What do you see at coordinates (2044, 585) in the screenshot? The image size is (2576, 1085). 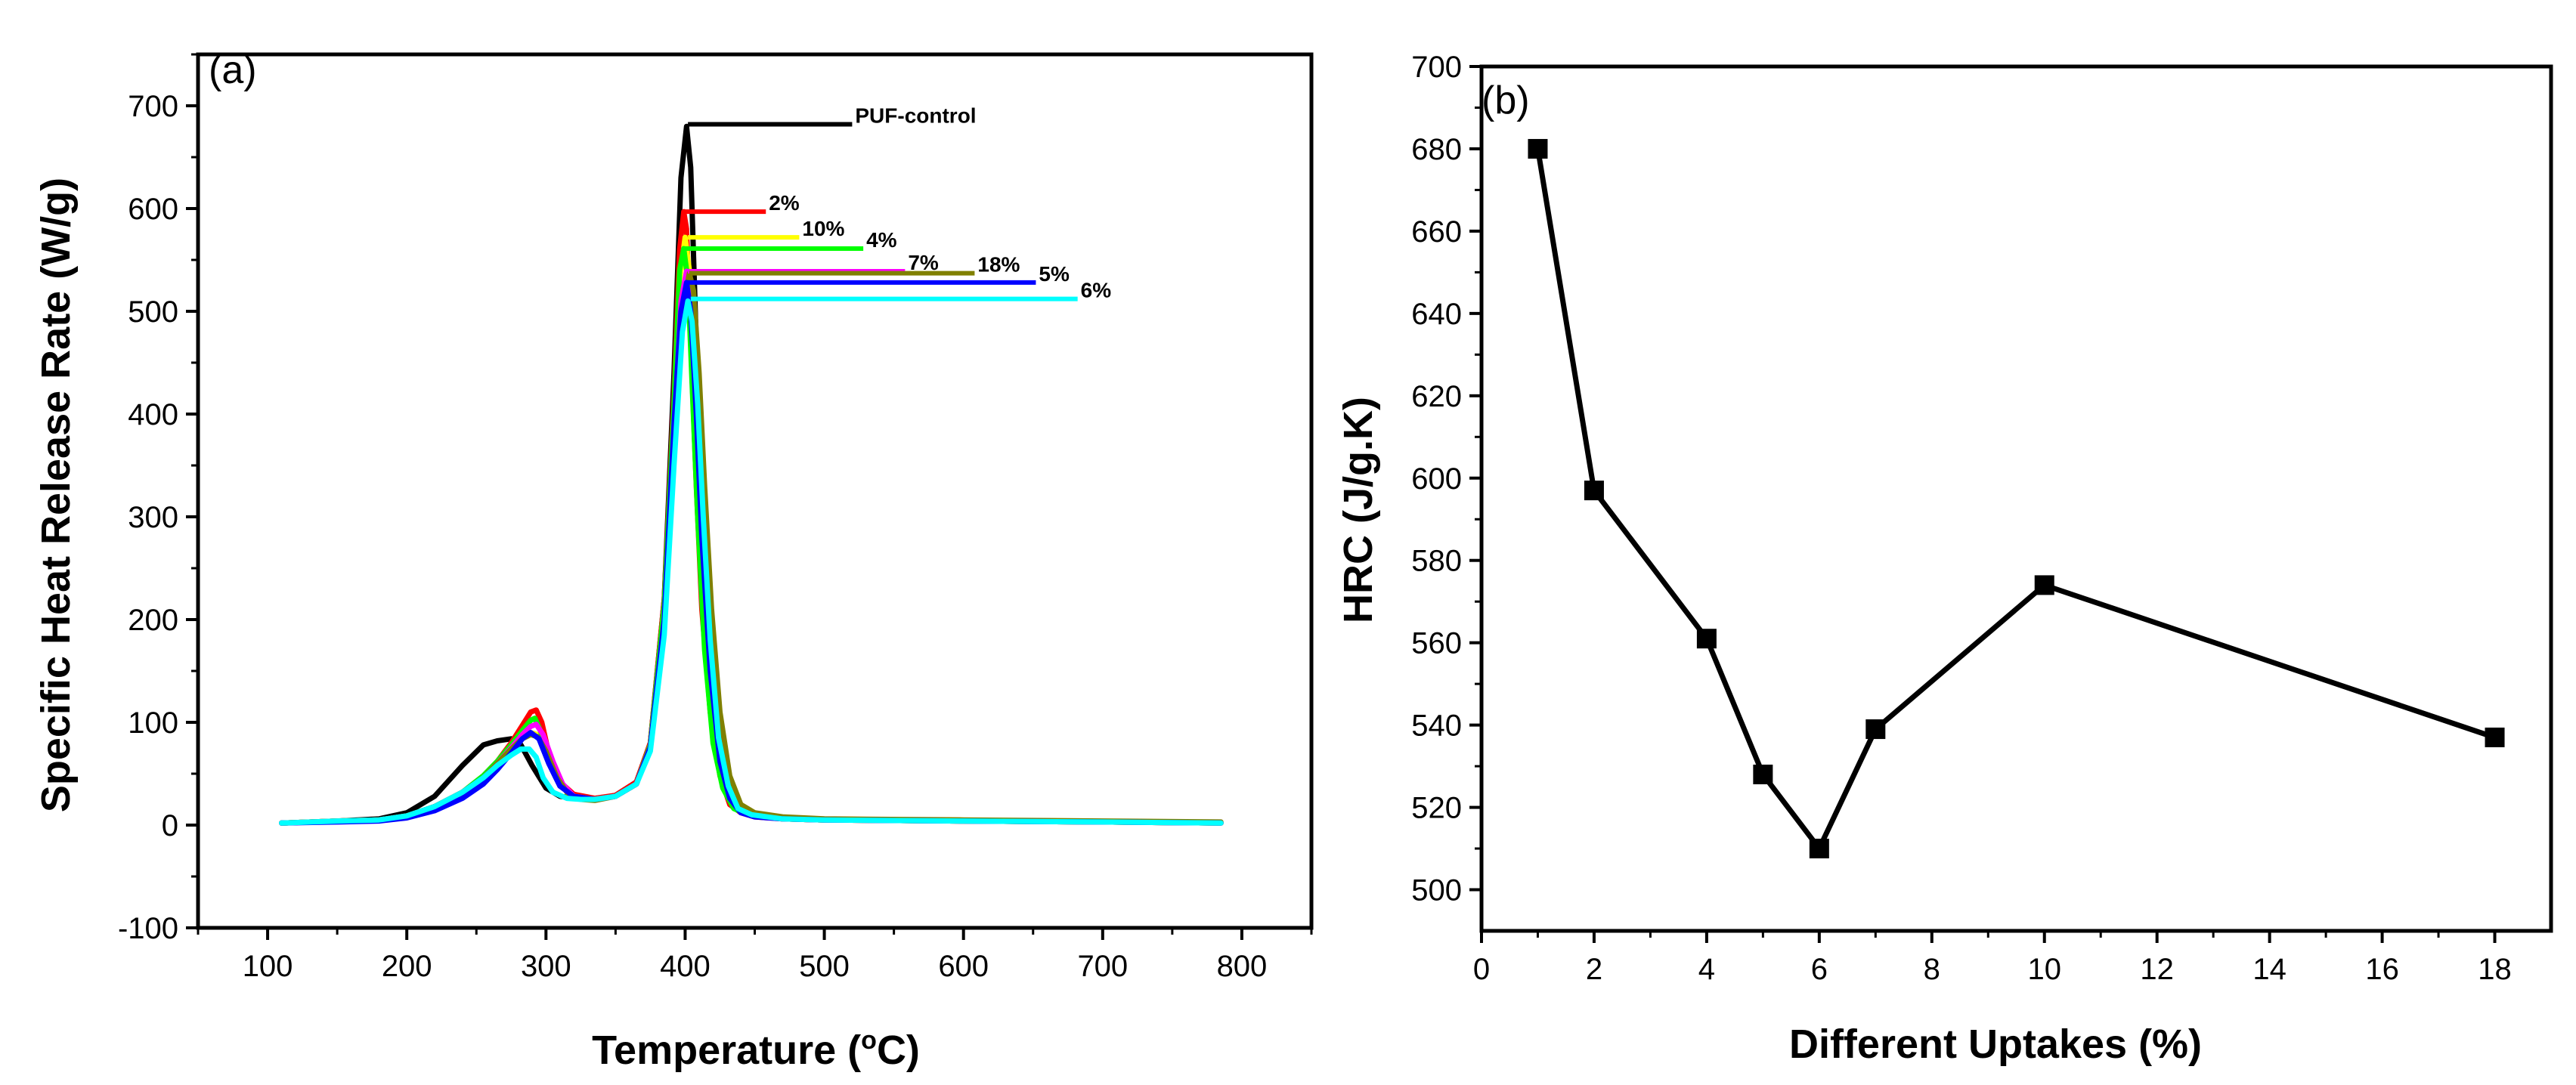 I see `hrc-point-10pct` at bounding box center [2044, 585].